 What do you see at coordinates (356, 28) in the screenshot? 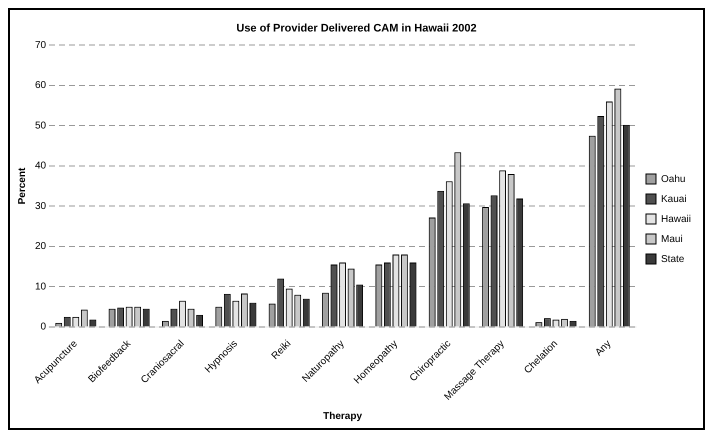
I see `chart-title: Use of Provider Delivered CAM in Hawaii 2002` at bounding box center [356, 28].